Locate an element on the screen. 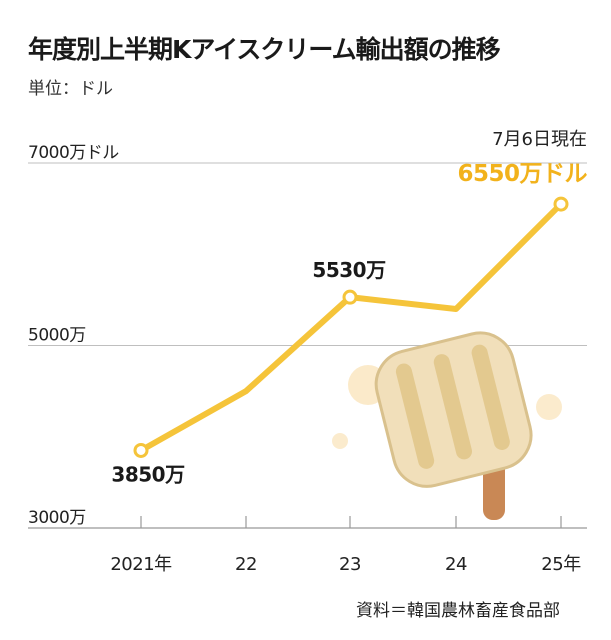  chart-title: 年度別上半期Kアイスクリーム輸出額の推移 is located at coordinates (264, 49).